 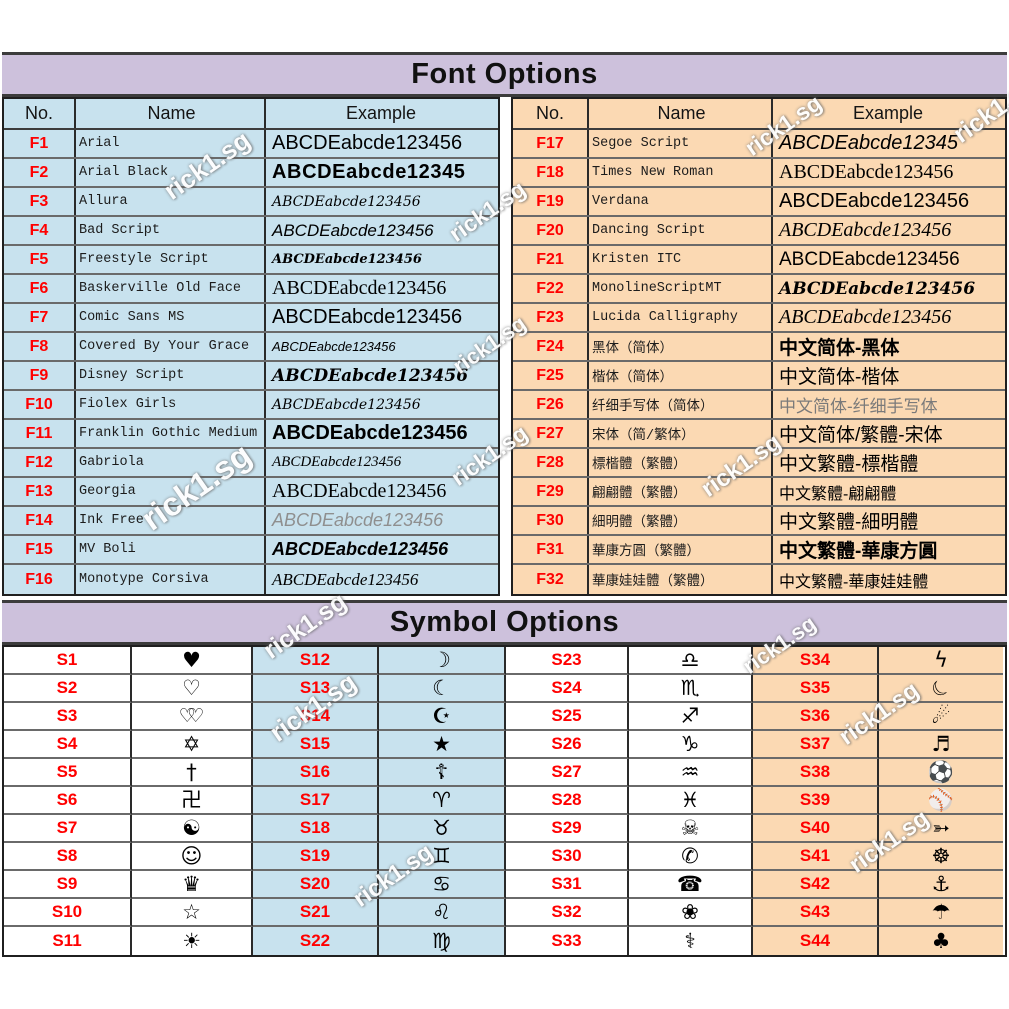 I want to click on font-row-f32: F32 華康娃娃體（繁體） 中文繁體-華康娃娃體, so click(x=759, y=579).